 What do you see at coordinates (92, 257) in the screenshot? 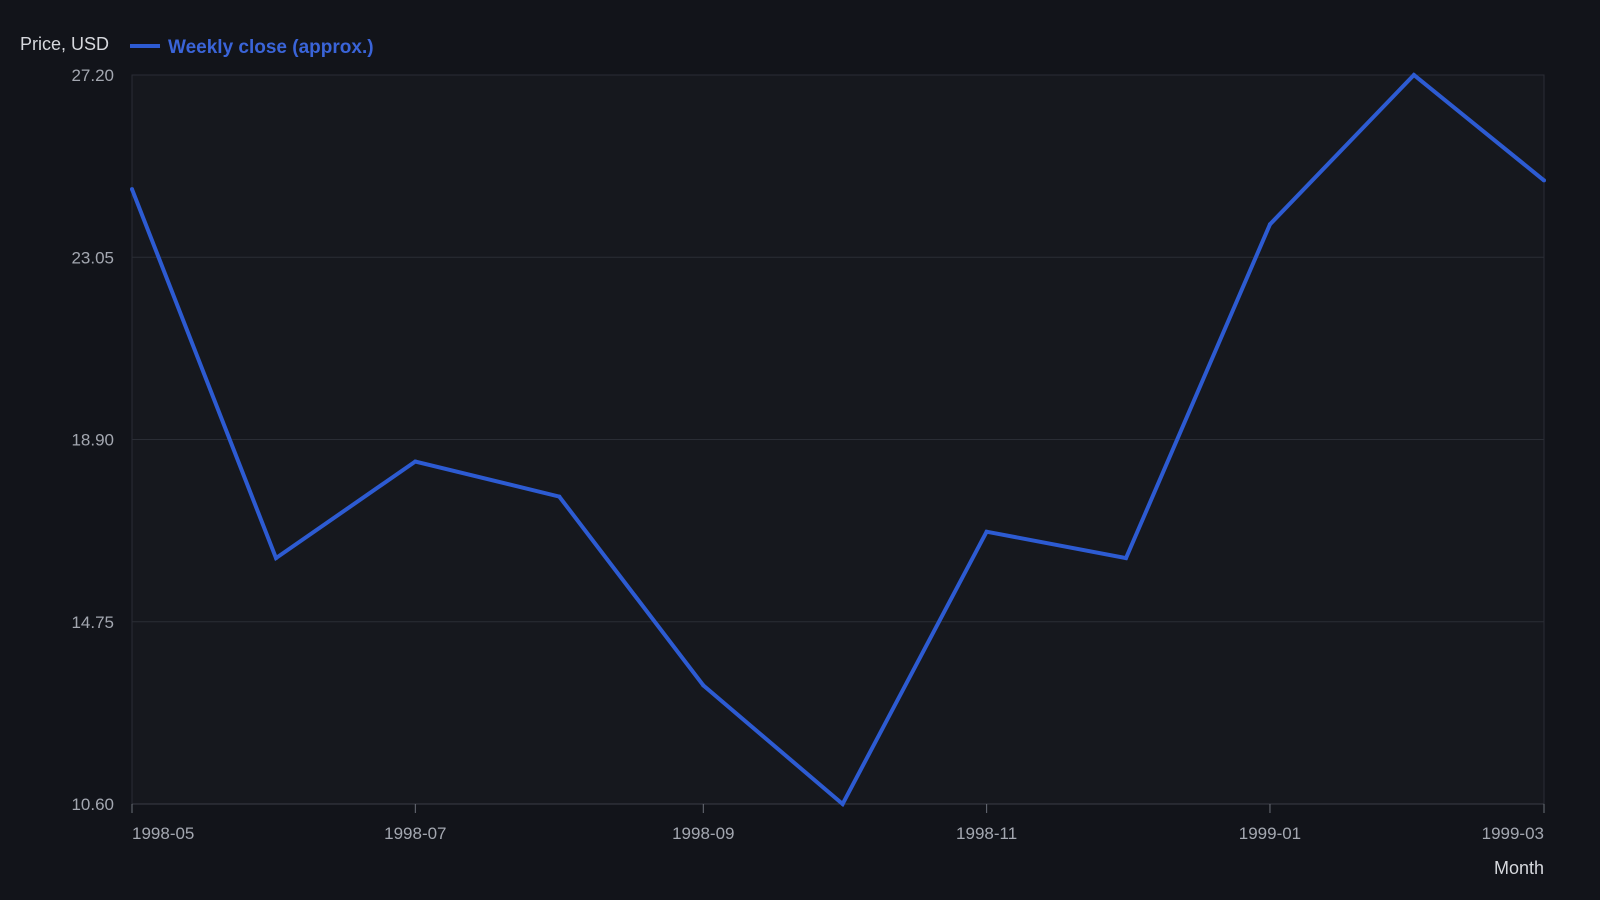
I see `y-tick-label: 23.05` at bounding box center [92, 257].